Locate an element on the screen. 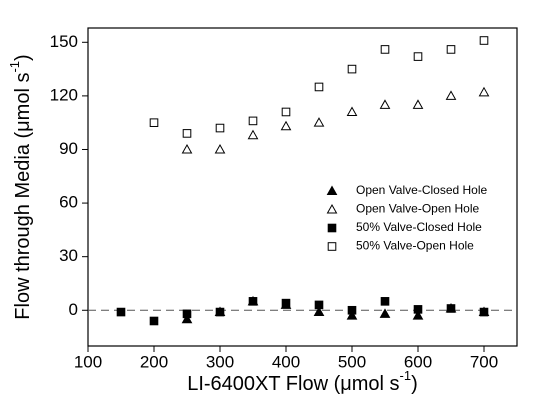  y-tick-label: 90 is located at coordinates (68, 148).